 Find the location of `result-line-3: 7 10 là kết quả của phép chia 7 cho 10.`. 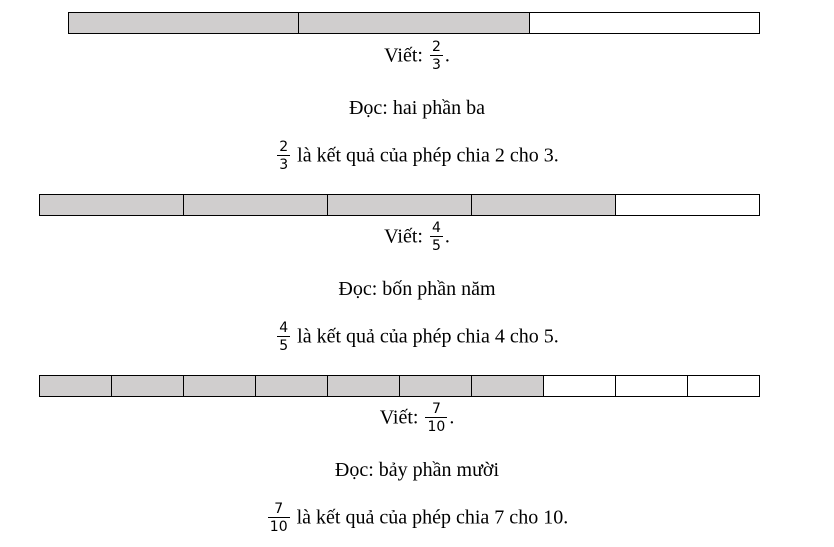

result-line-3: 7 10 là kết quả của phép chia 7 cho 10. is located at coordinates (417, 518).